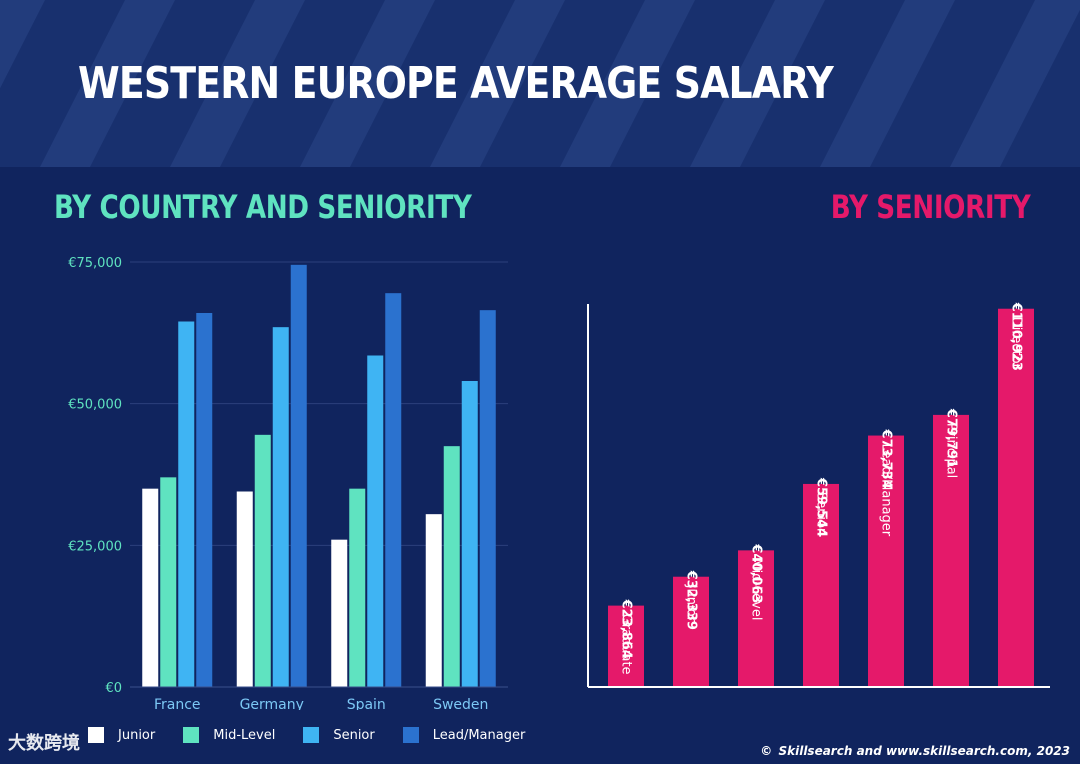 The image size is (1080, 764). What do you see at coordinates (691, 603) in the screenshot?
I see `category-label: Junior` at bounding box center [691, 603].